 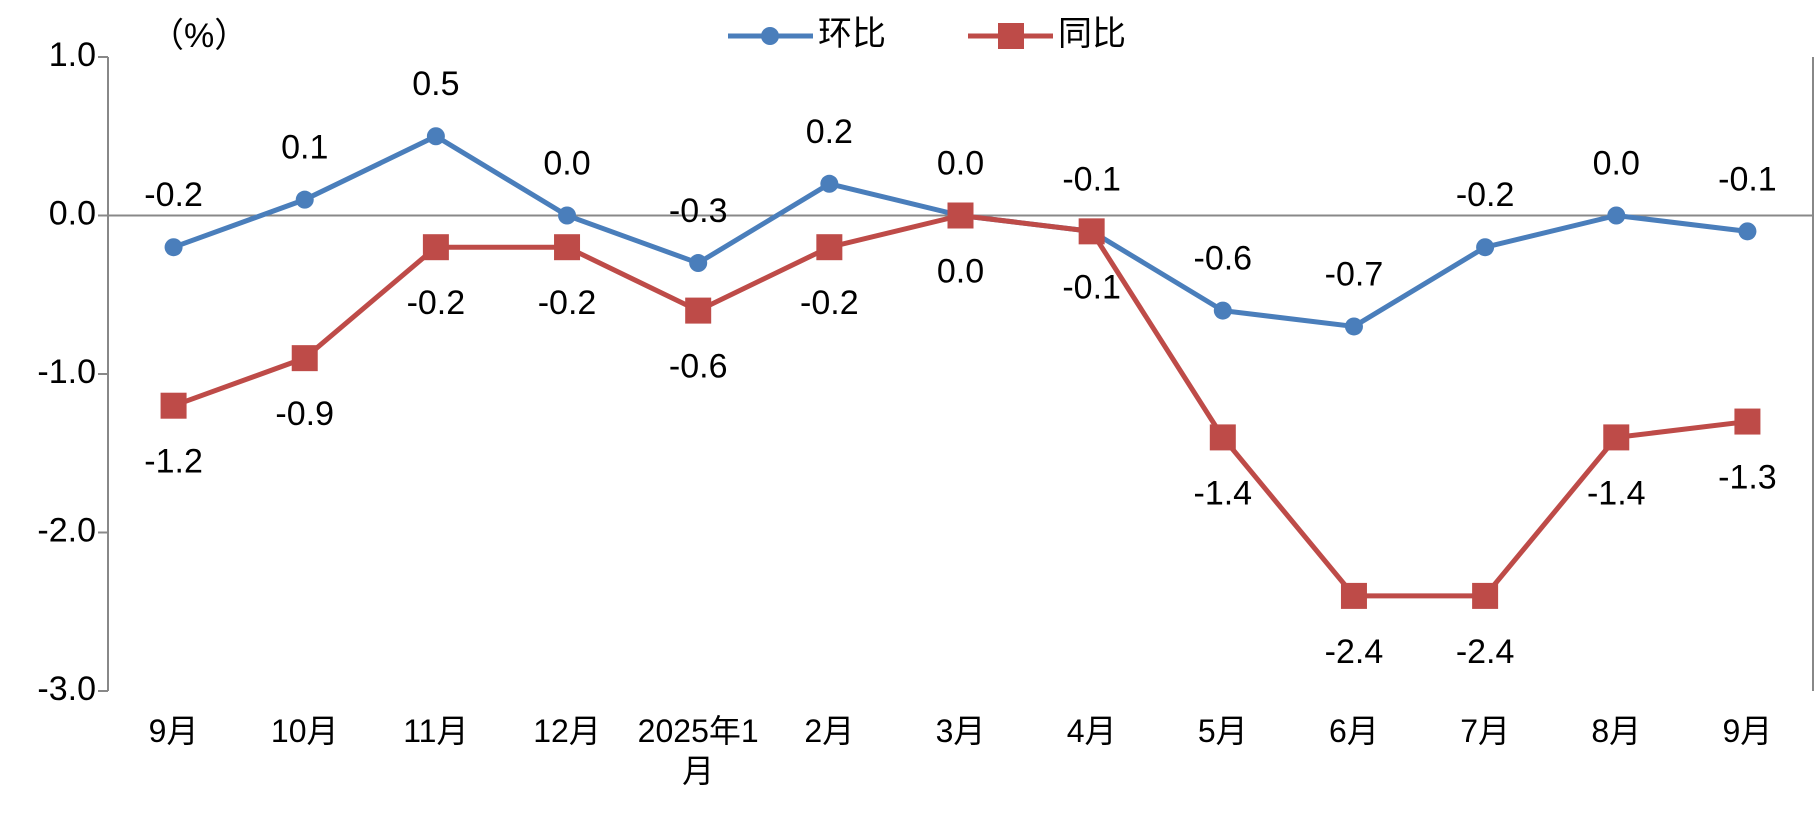 What do you see at coordinates (1747, 478) in the screenshot?
I see `data-label: -1.3` at bounding box center [1747, 478].